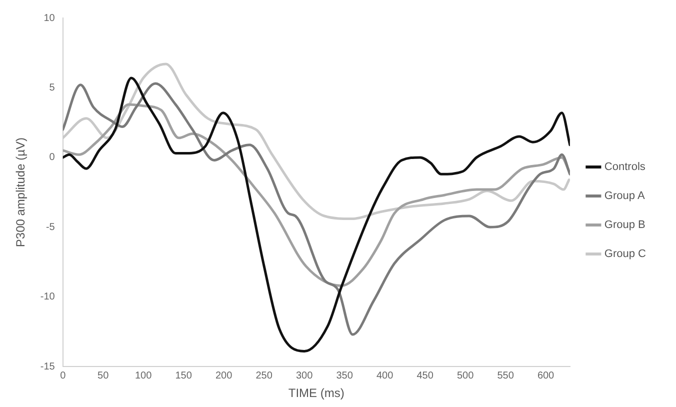 Image resolution: width=676 pixels, height=407 pixels. What do you see at coordinates (51, 227) in the screenshot?
I see `y-tick-label: -5` at bounding box center [51, 227].